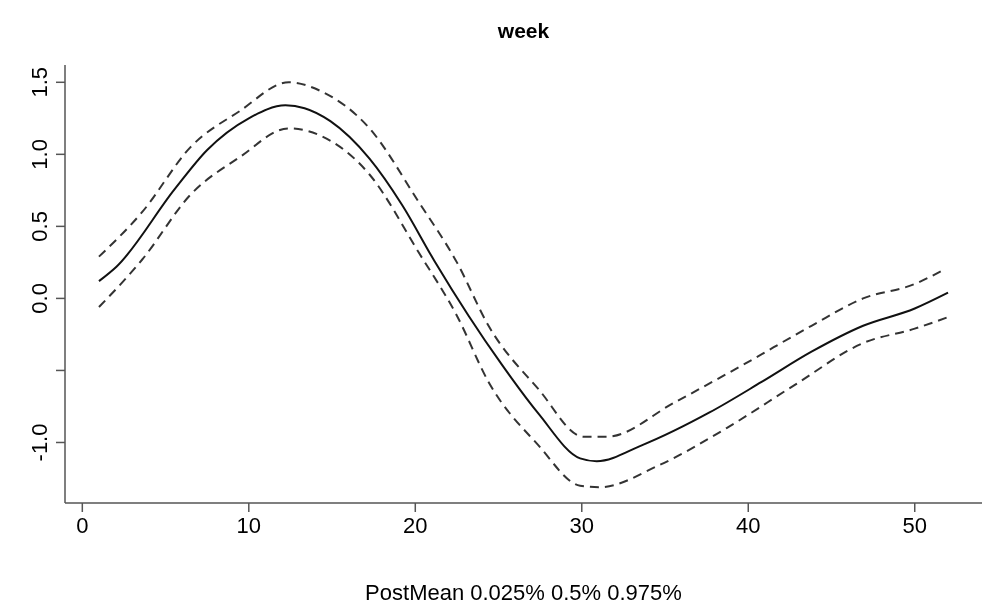 The height and width of the screenshot is (615, 1007). I want to click on y-tick-label: 1.5, so click(39, 82).